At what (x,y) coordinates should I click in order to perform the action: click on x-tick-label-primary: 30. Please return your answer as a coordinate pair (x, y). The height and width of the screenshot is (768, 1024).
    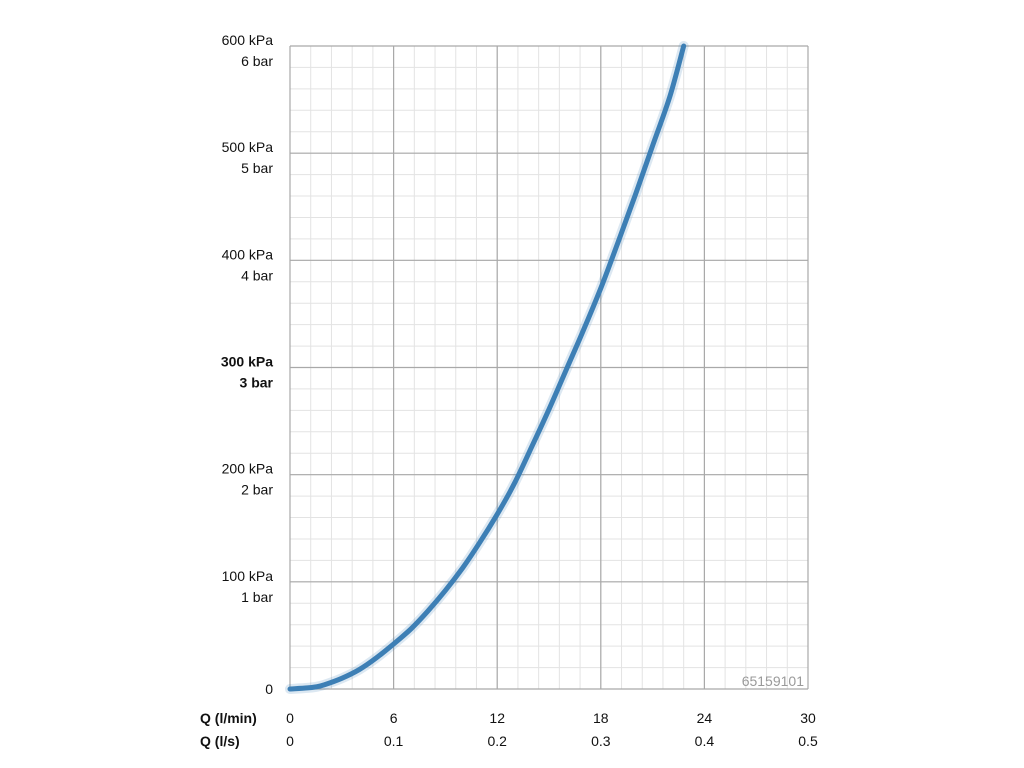
    Looking at the image, I should click on (808, 718).